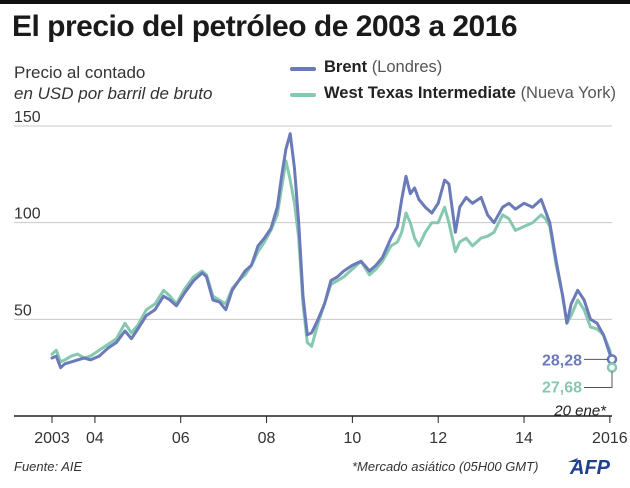 This screenshot has width=630, height=488. What do you see at coordinates (267, 438) in the screenshot?
I see `x-tick-label-08: 08` at bounding box center [267, 438].